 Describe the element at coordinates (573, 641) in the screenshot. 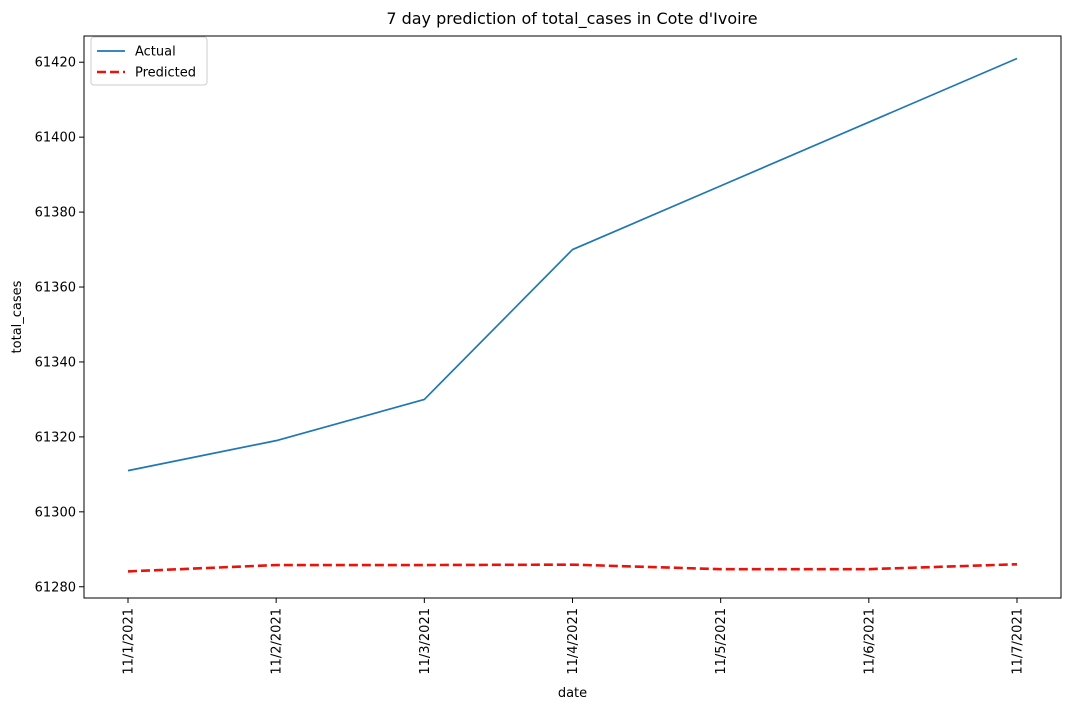

I see `x-tick-label: 11/4/2021` at that location.